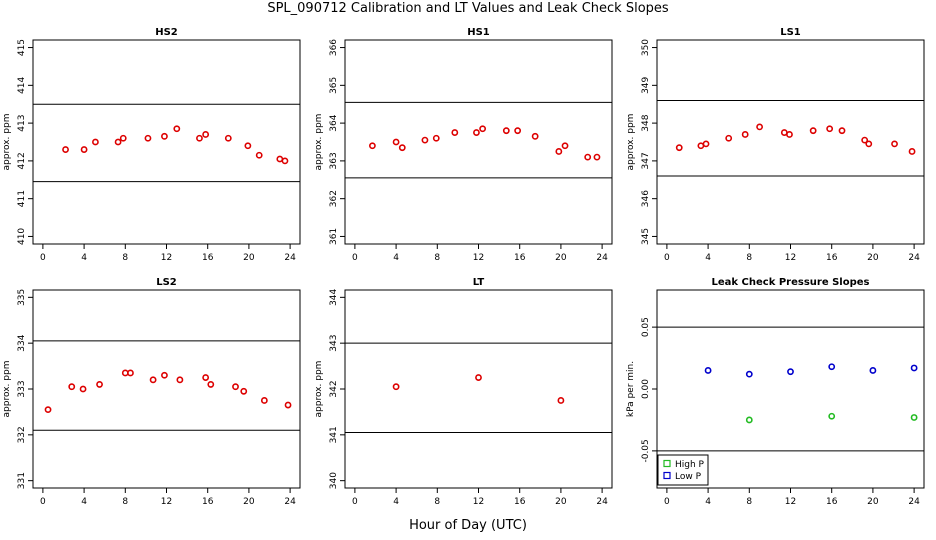 The width and height of the screenshot is (936, 540). What do you see at coordinates (22, 160) in the screenshot?
I see `y-tick-label: 412` at bounding box center [22, 160].